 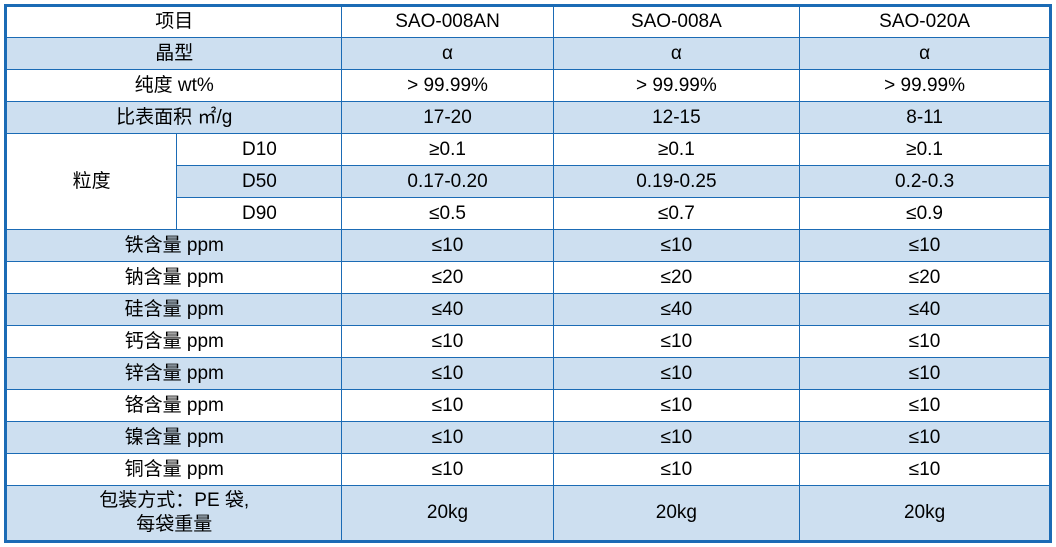 I want to click on header-product-2: SAO-008A, so click(x=676, y=21).